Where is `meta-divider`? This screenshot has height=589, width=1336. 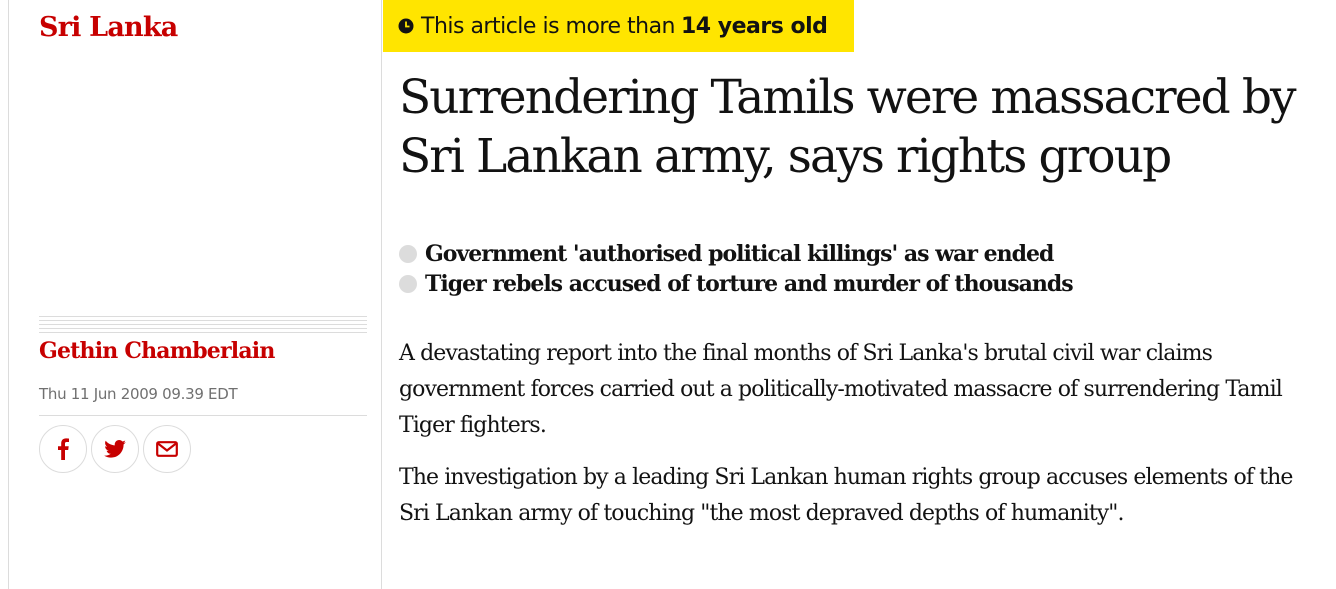 meta-divider is located at coordinates (203, 415).